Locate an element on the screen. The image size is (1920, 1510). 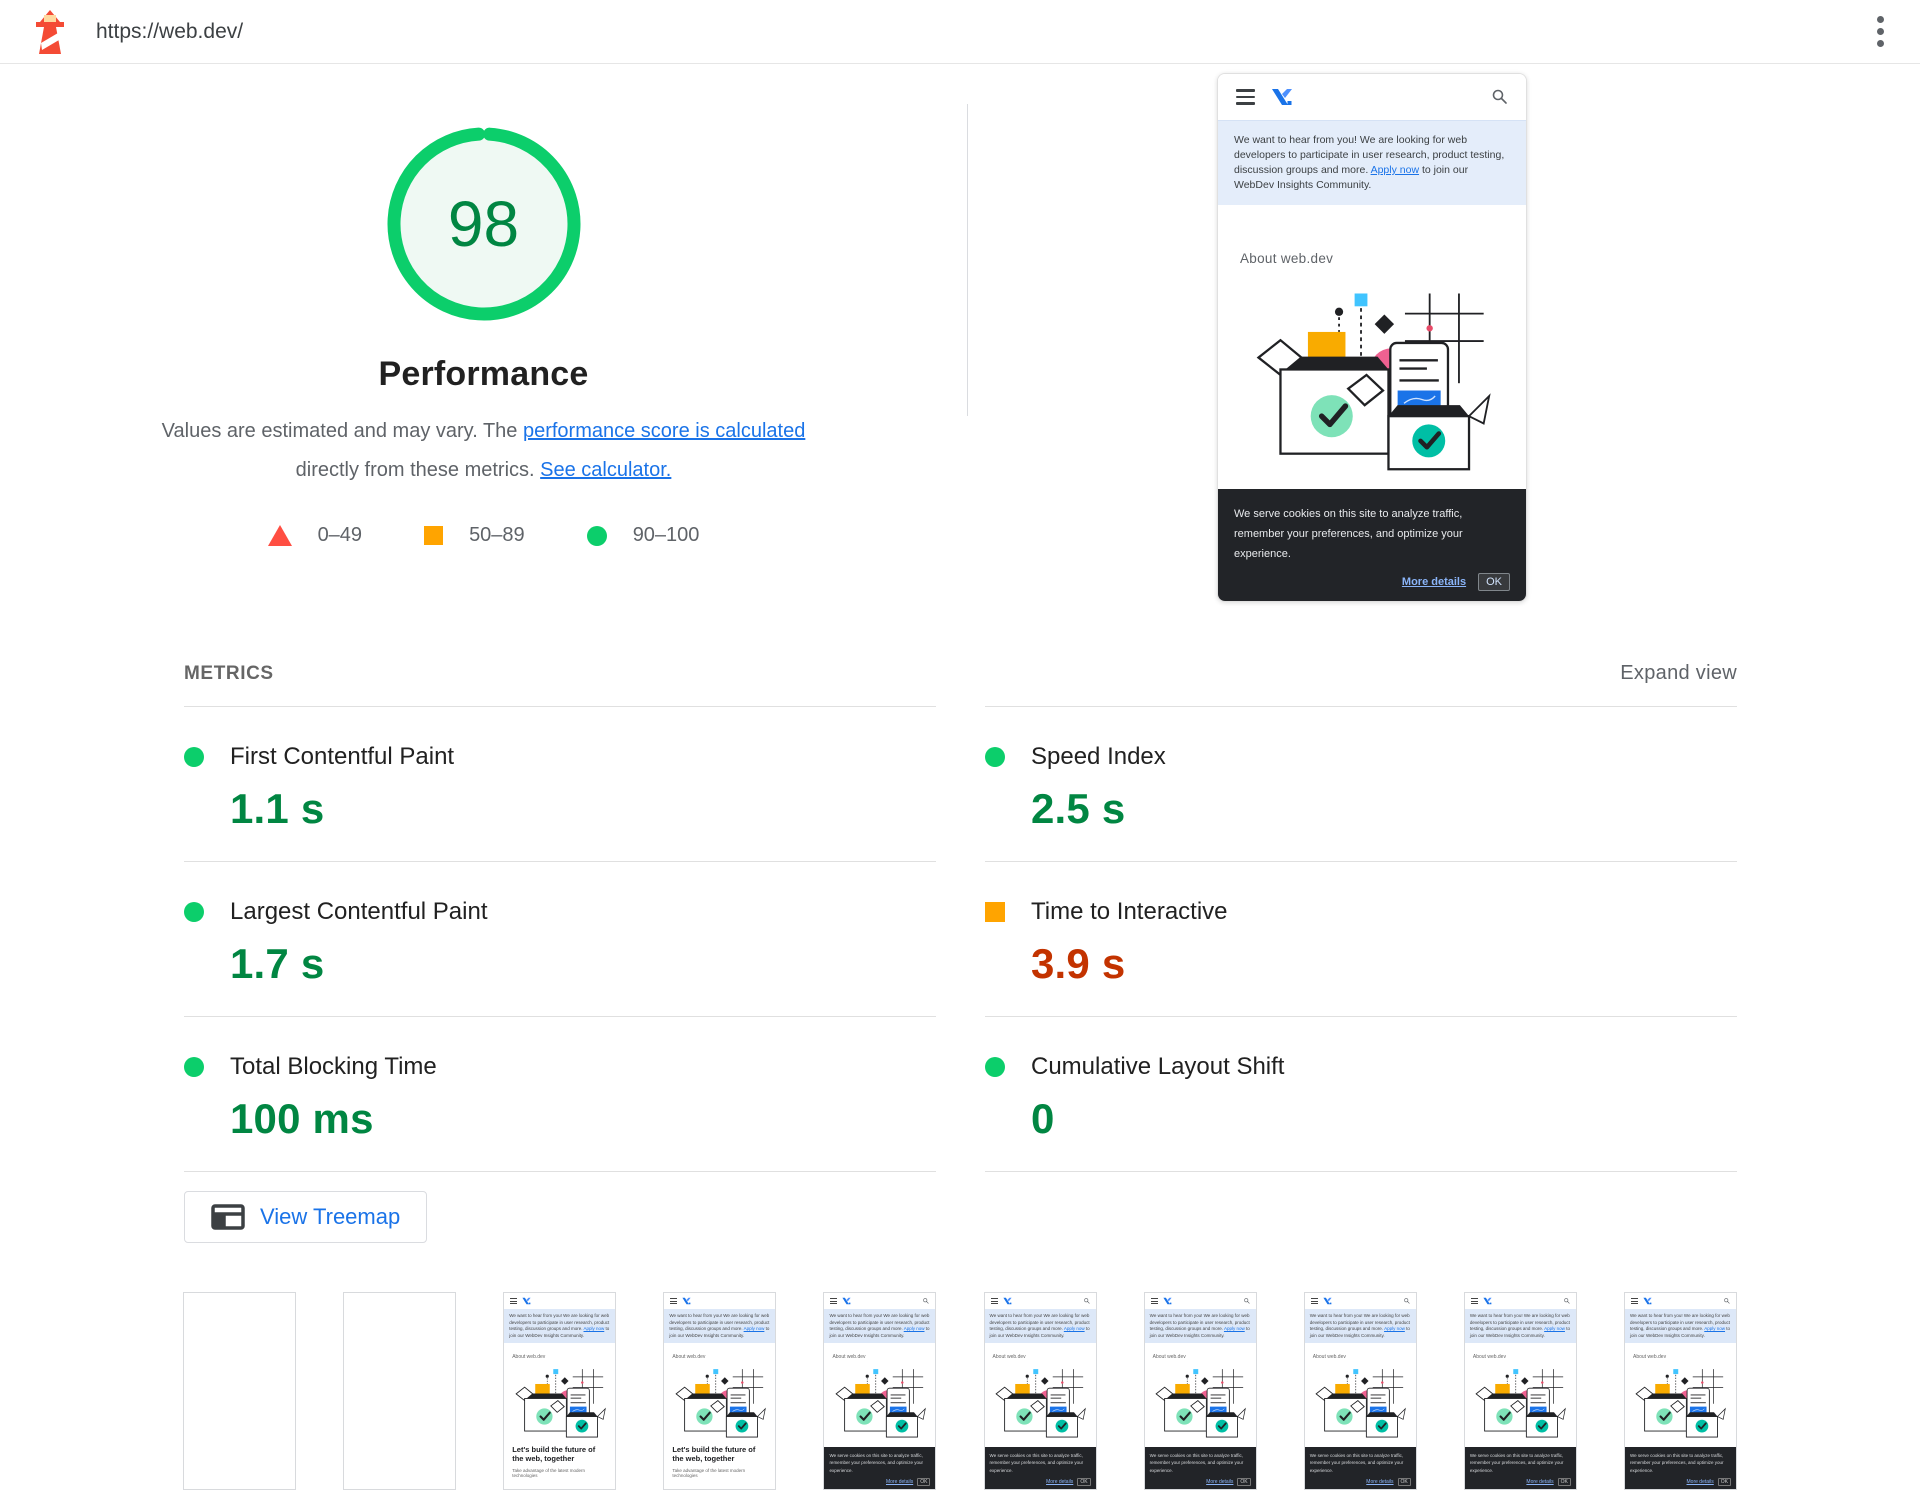
metrics-section-label: METRICS is located at coordinates (229, 673).